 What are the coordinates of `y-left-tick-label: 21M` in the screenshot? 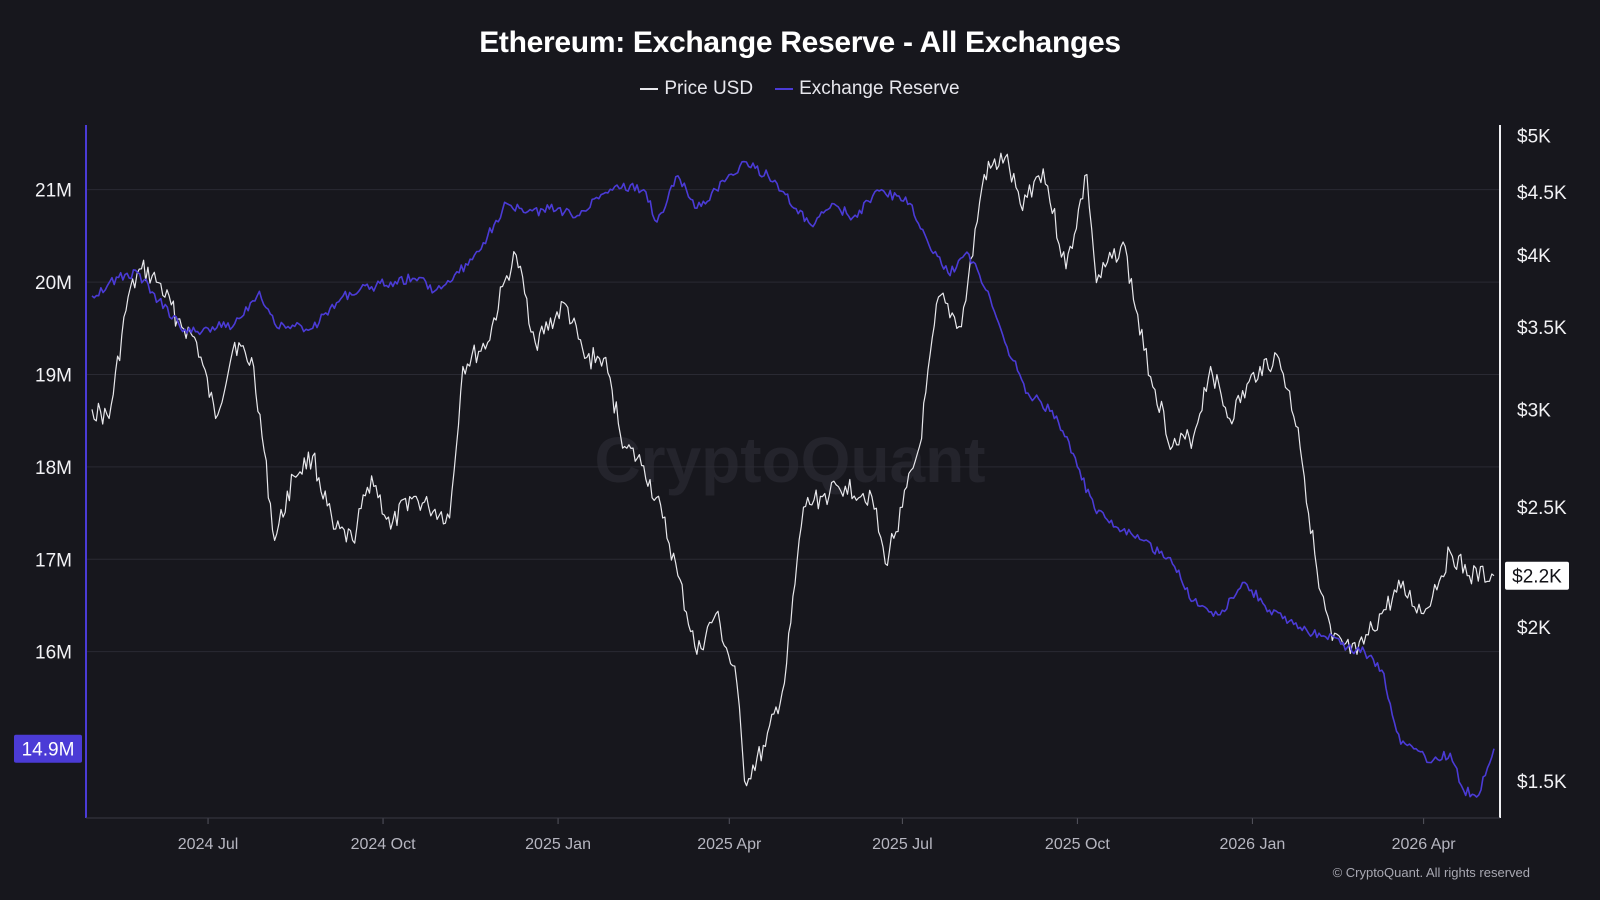 It's located at (53, 191).